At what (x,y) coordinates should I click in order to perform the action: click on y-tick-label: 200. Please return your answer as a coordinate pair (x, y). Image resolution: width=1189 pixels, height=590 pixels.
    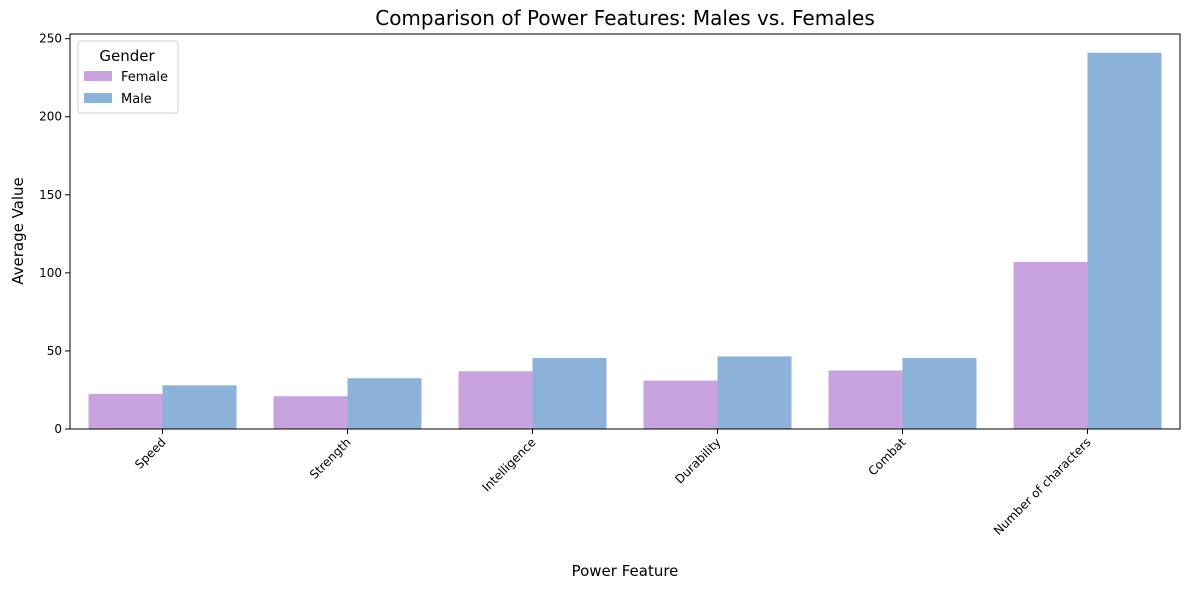
    Looking at the image, I should click on (50, 117).